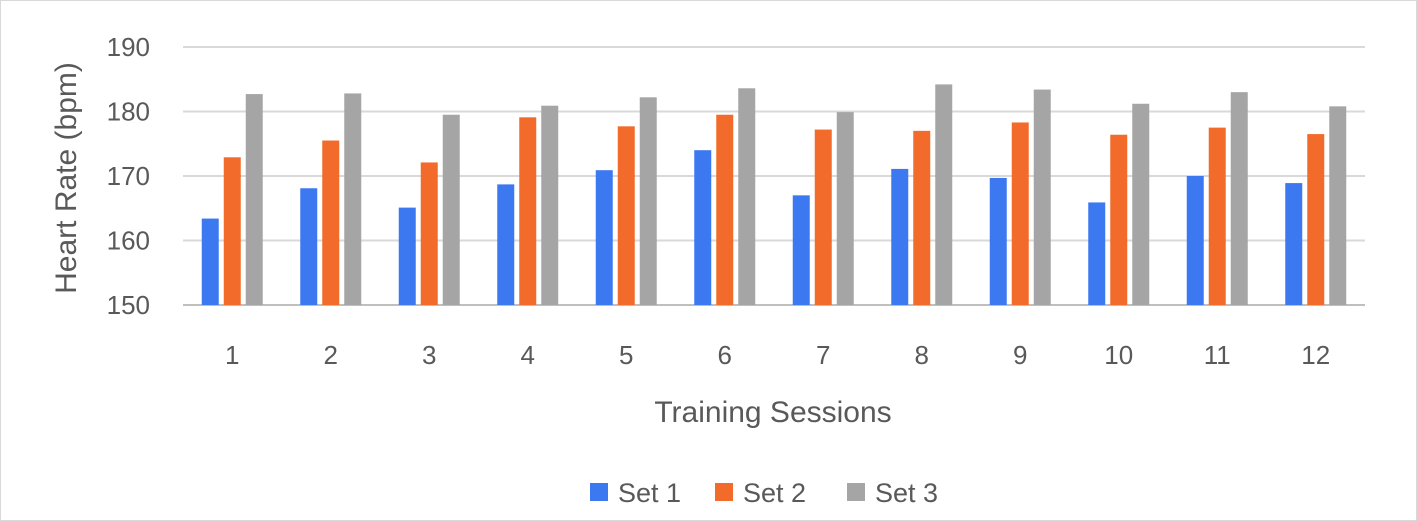 The width and height of the screenshot is (1417, 521). I want to click on y-tick-label: 190, so click(128, 47).